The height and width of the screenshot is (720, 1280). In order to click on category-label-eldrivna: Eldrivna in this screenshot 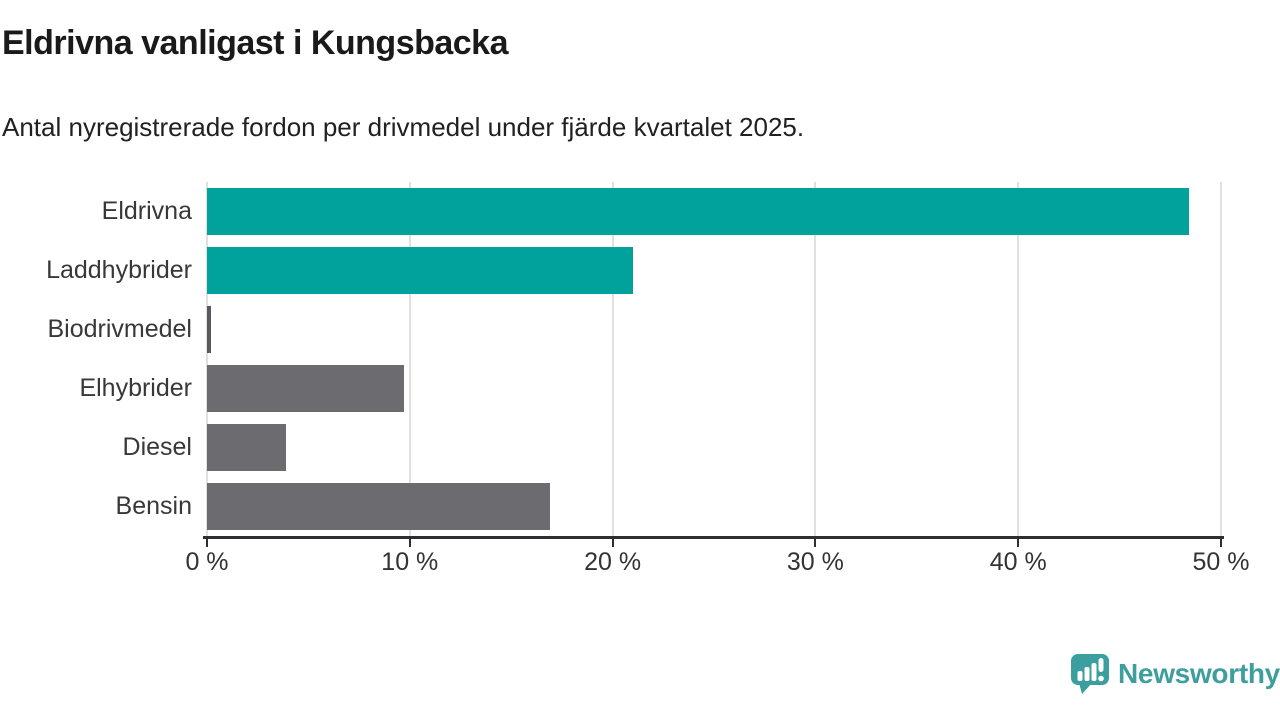, I will do `click(146, 211)`.